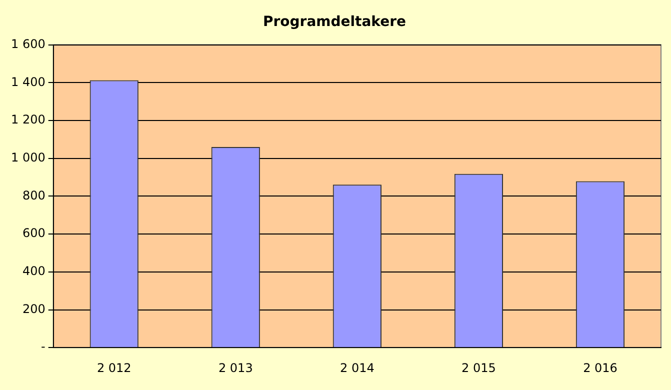  Describe the element at coordinates (43, 347) in the screenshot. I see `y-tick-label: -` at that location.